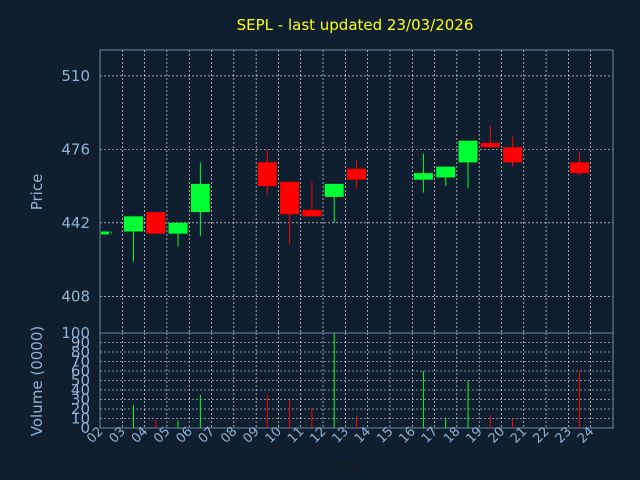  I want to click on price-axis-label: Price, so click(37, 192).